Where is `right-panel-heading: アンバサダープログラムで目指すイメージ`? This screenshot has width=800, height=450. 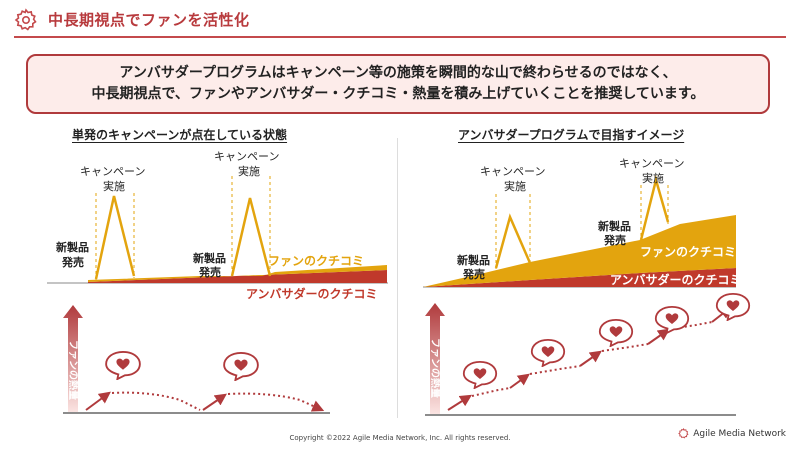
right-panel-heading: アンバサダープログラムで目指すイメージ is located at coordinates (571, 135).